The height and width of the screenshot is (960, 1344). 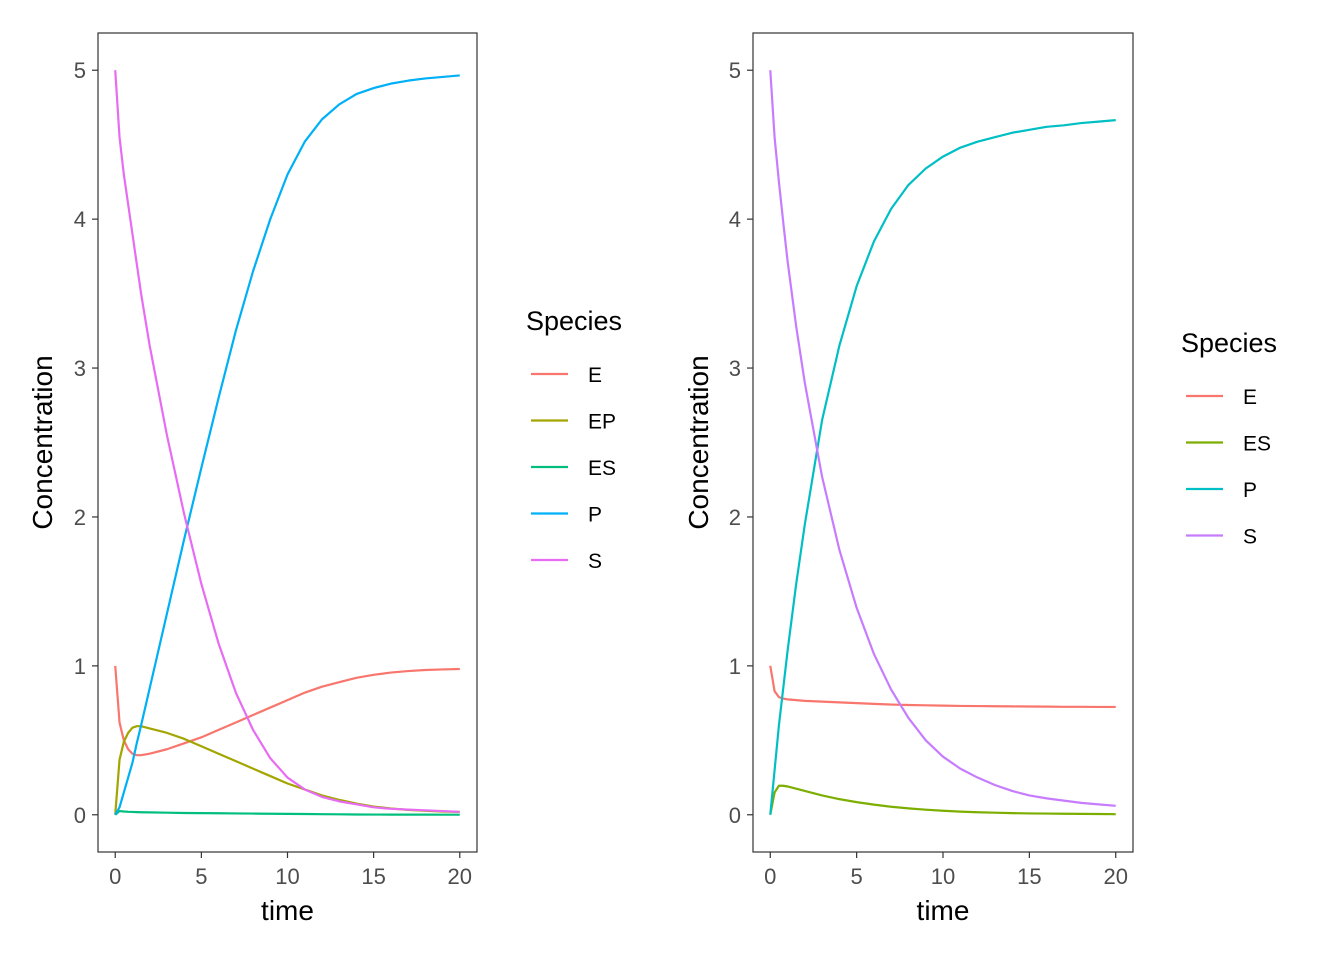 I want to click on legend: Species E ES P S, so click(x=1229, y=438).